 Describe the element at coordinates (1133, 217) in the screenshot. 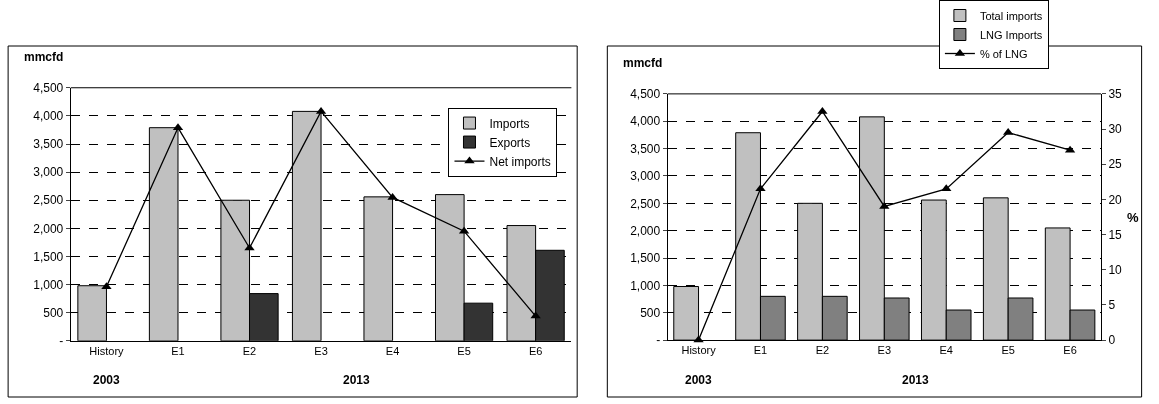

I see `y2-axis-title: %` at that location.